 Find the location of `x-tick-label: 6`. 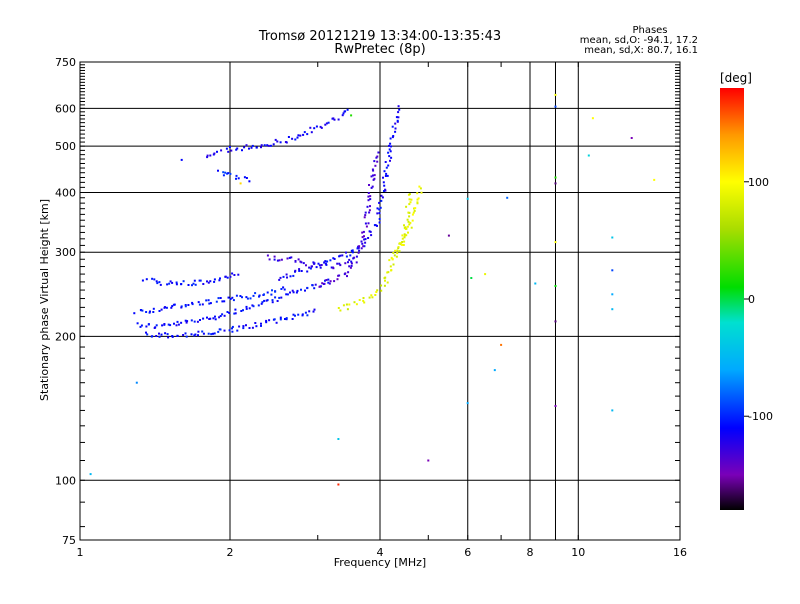

x-tick-label: 6 is located at coordinates (467, 552).